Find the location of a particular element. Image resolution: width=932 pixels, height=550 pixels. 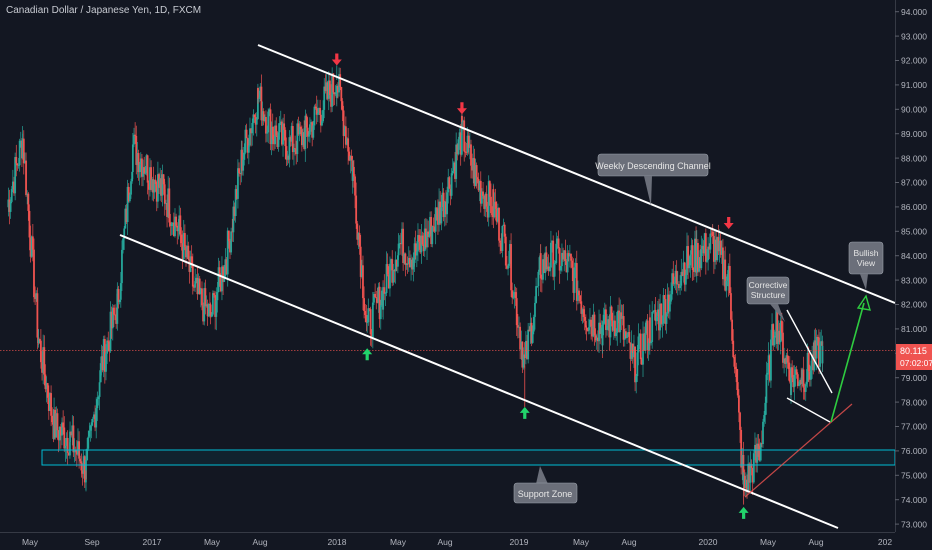

rising-trendline is located at coordinates (798, 450).